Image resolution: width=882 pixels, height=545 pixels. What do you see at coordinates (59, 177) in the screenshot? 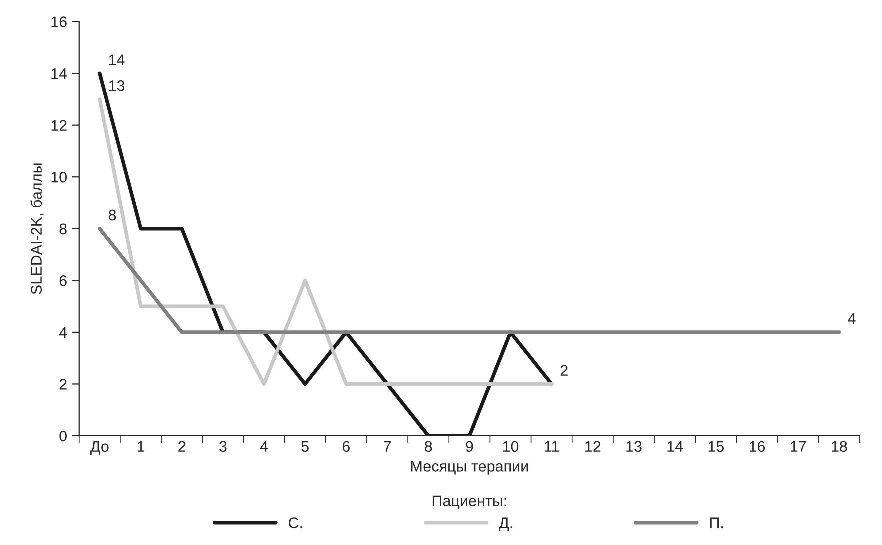
I see `y-tick-label: 10` at bounding box center [59, 177].